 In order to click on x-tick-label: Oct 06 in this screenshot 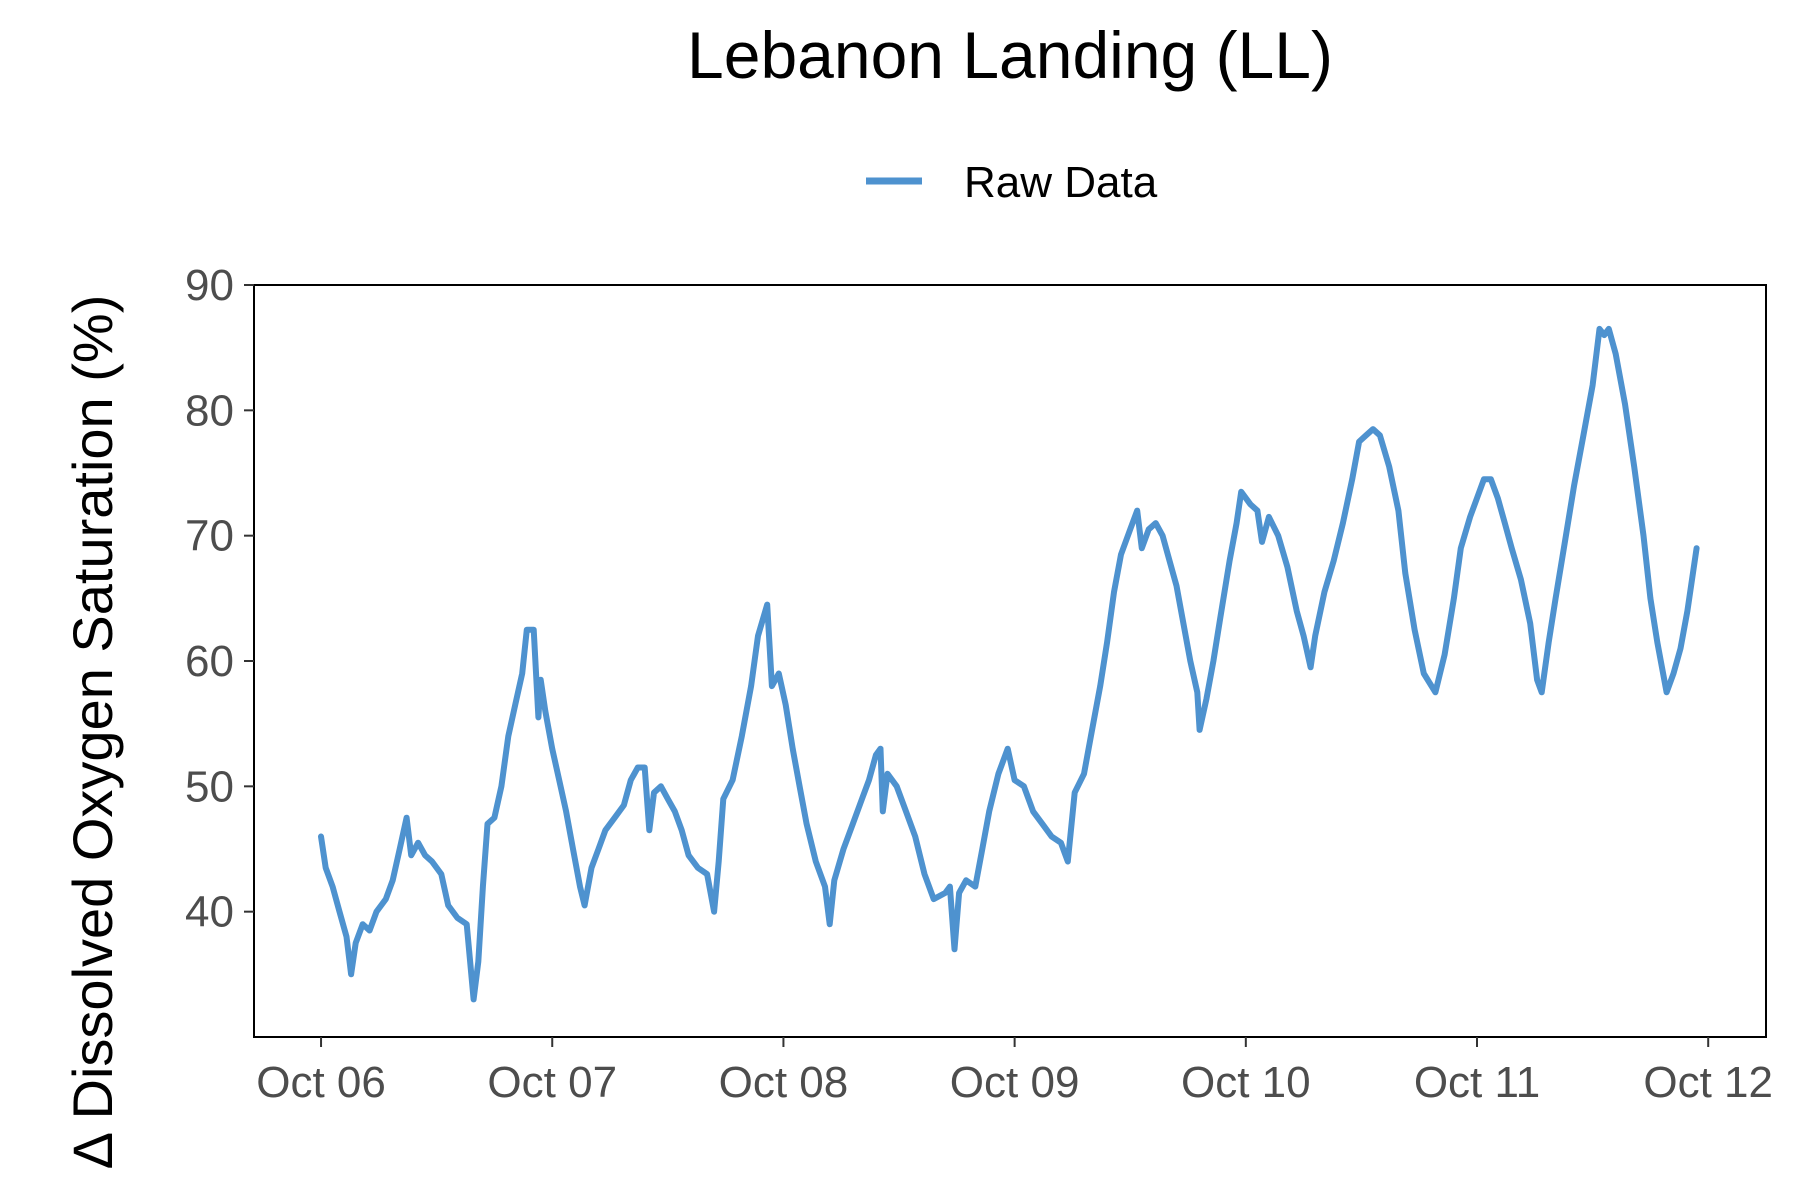, I will do `click(321, 1082)`.